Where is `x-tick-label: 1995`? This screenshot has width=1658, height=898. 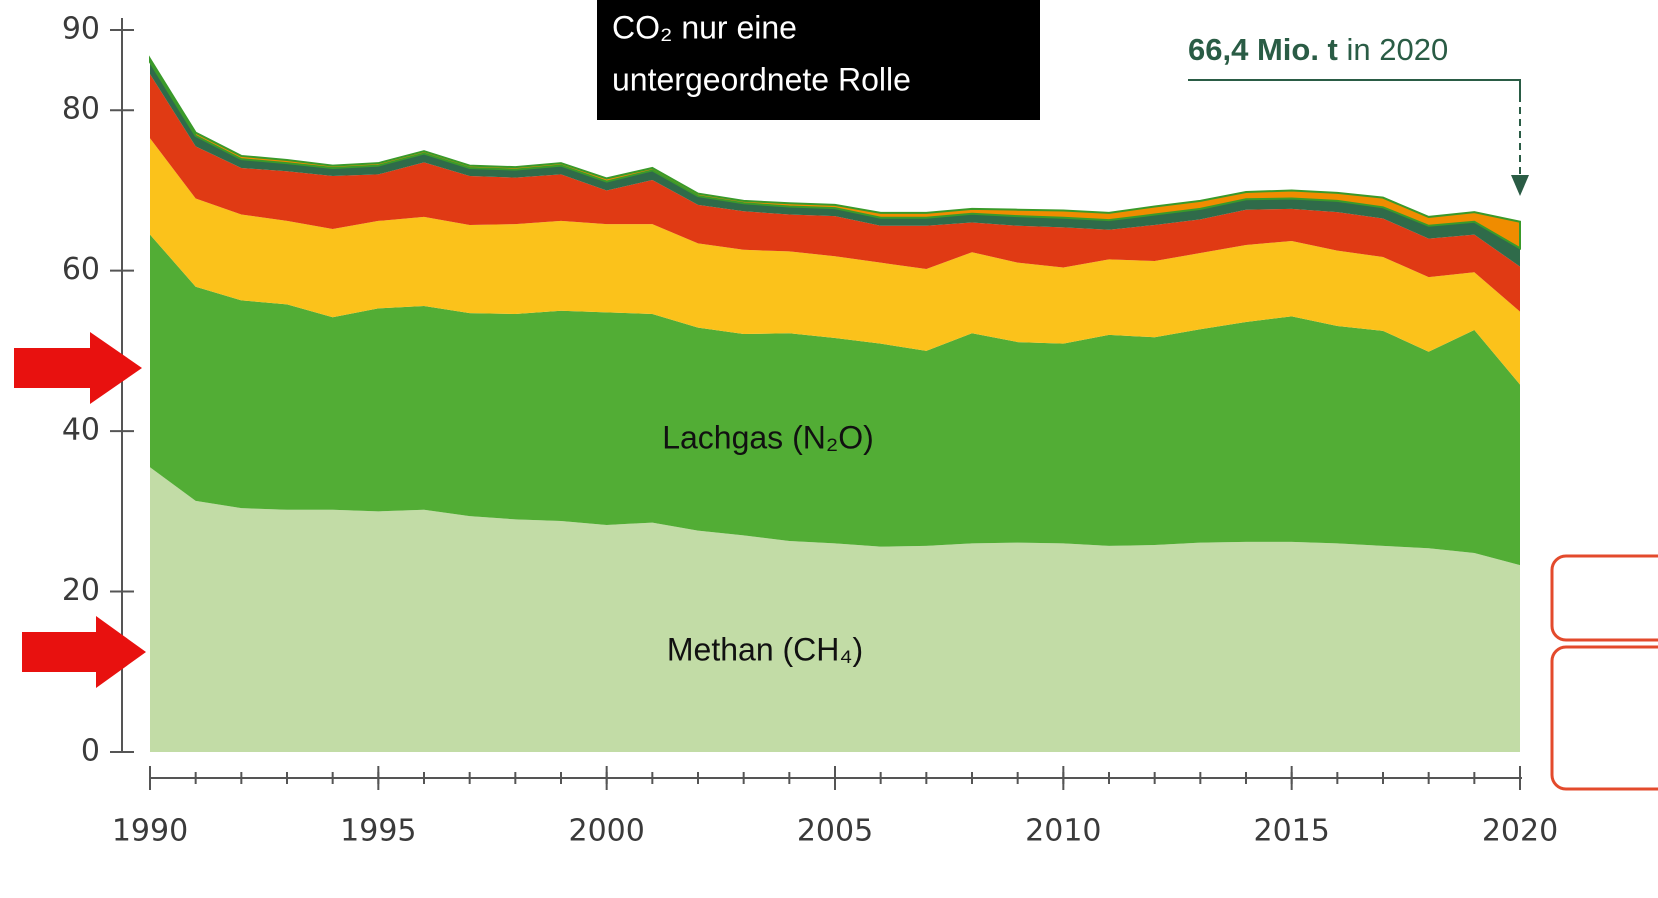
x-tick-label: 1995 is located at coordinates (378, 831).